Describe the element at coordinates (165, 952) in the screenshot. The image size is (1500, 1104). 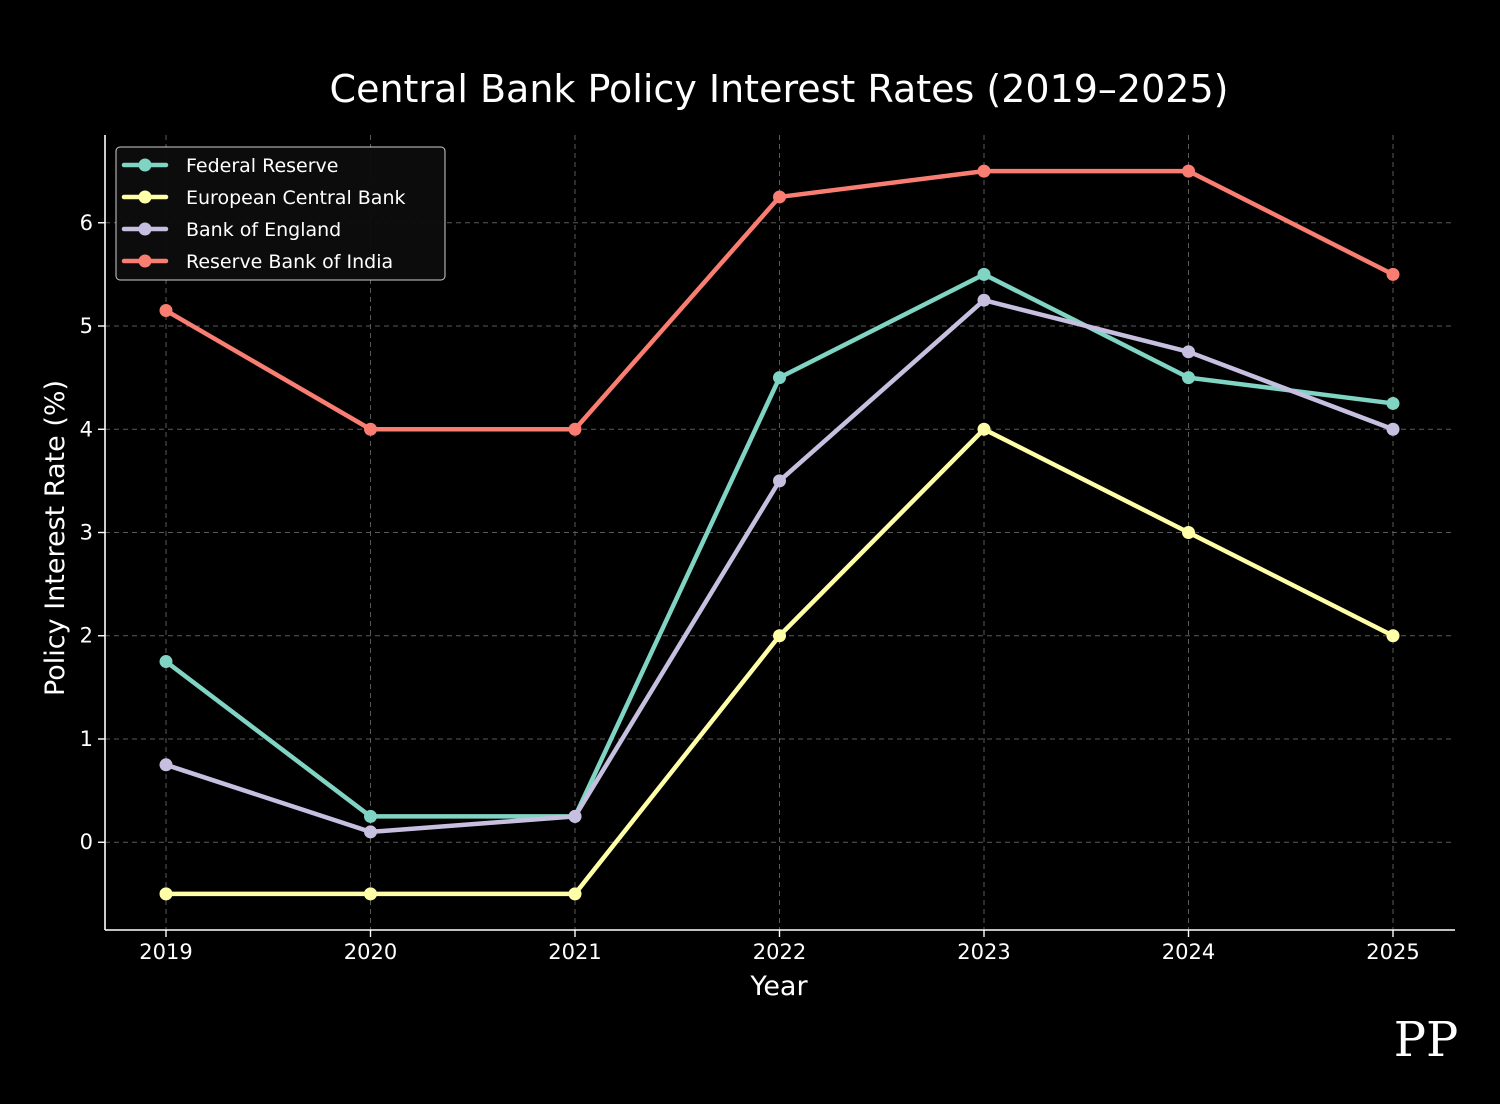
I see `x-tick-label: 2019` at that location.